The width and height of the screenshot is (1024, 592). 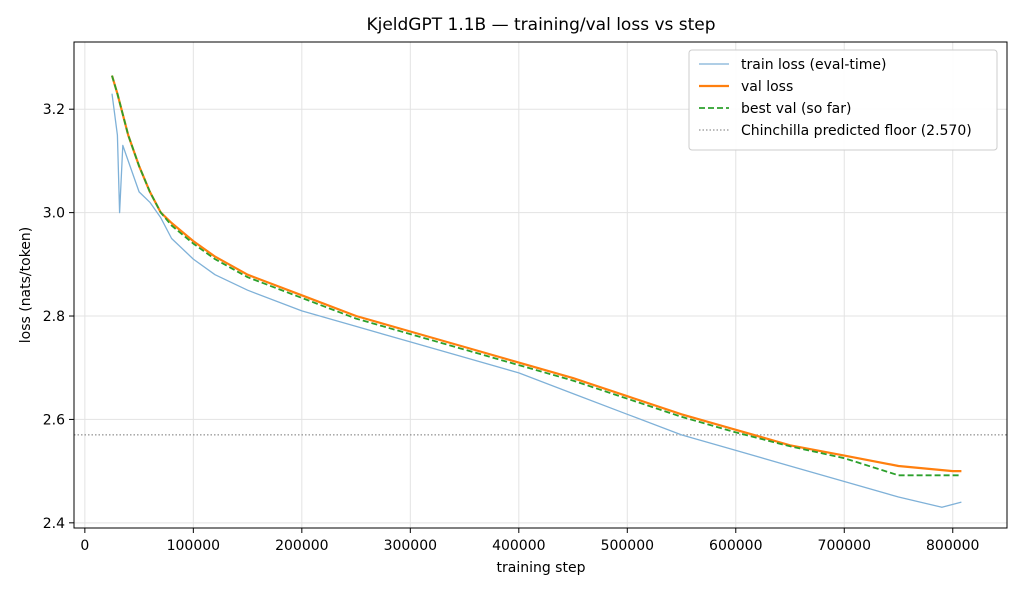 I want to click on y-tick-label: 2.6, so click(x=54, y=420).